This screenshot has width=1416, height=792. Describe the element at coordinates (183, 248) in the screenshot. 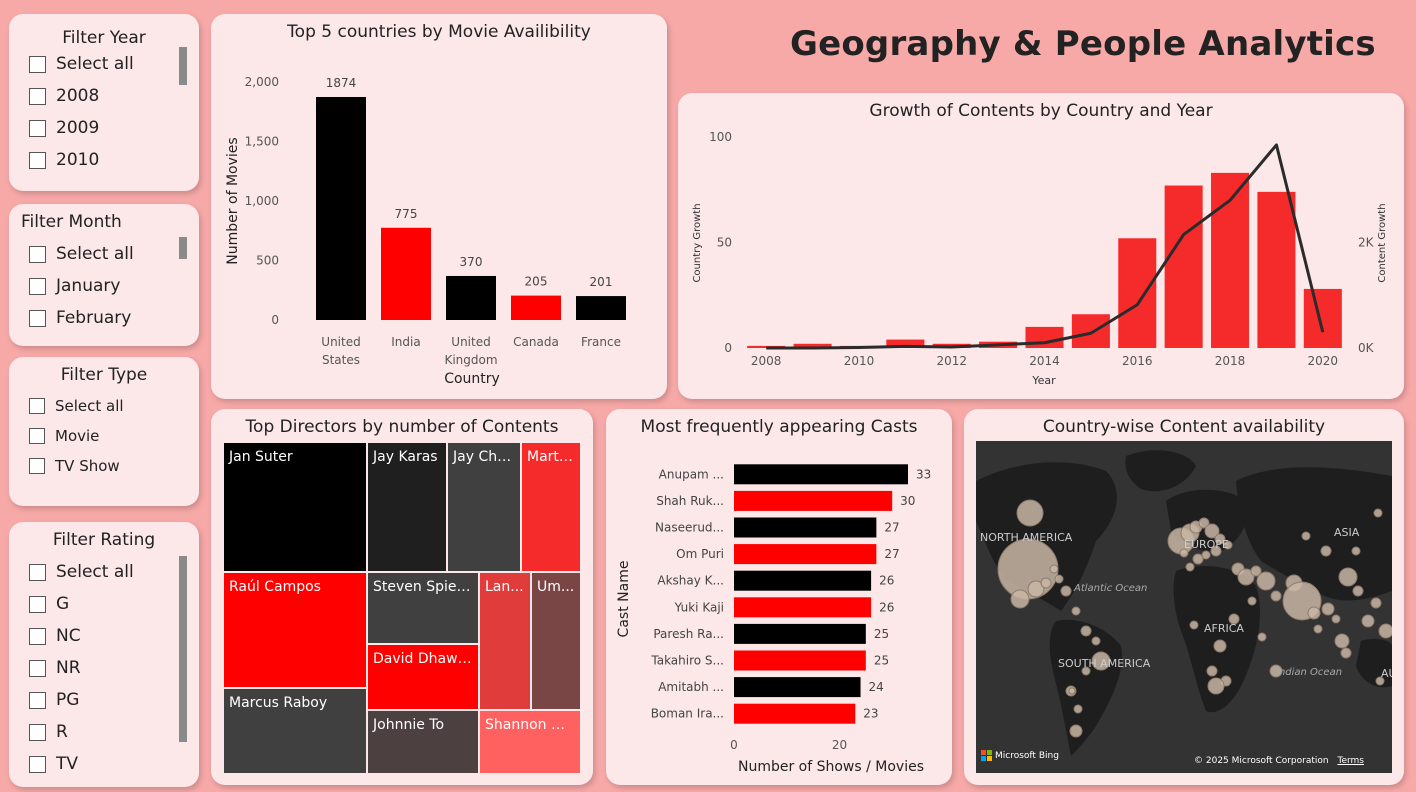

I see `filter-month-scrollbar` at that location.